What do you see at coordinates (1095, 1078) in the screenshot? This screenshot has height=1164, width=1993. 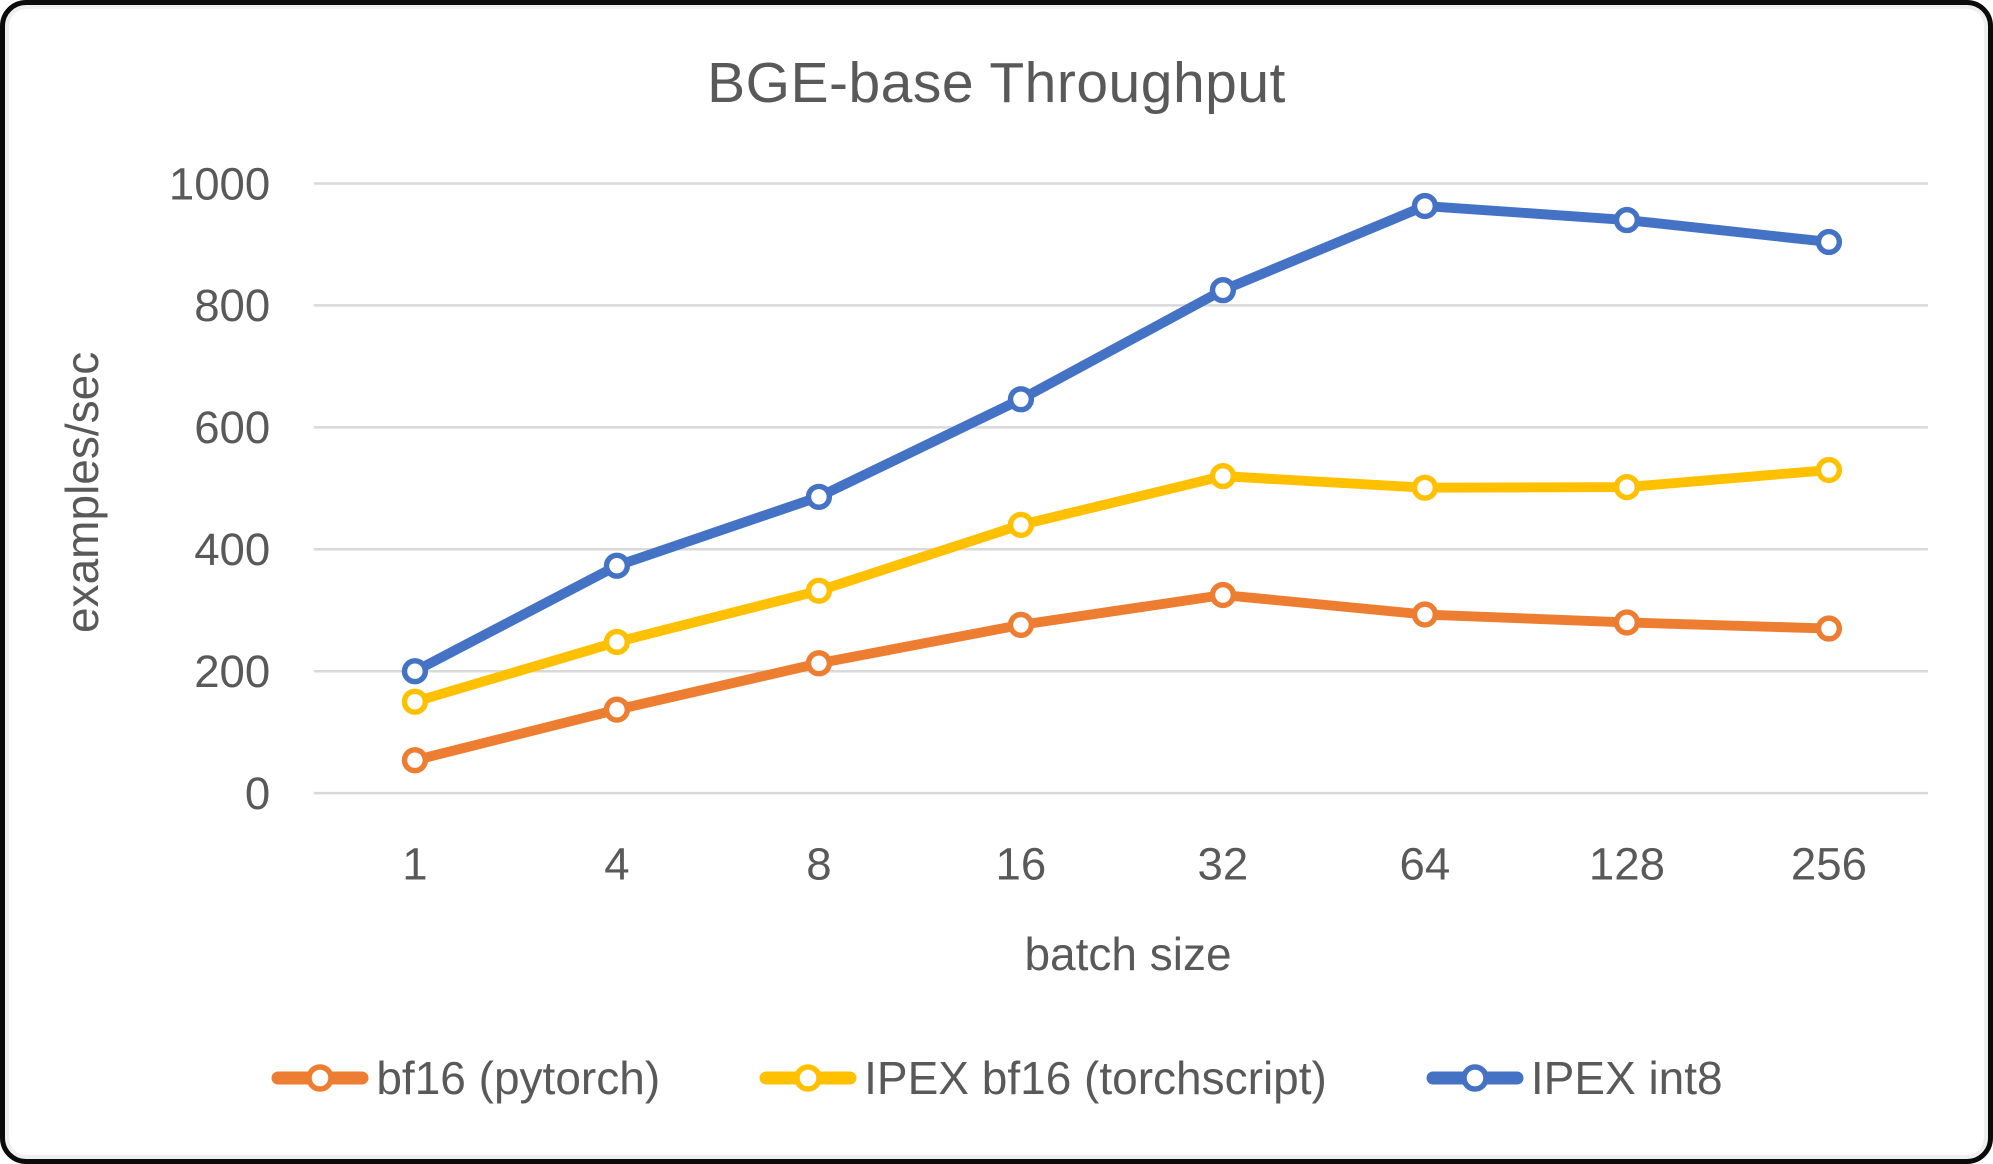 I see `legend-label: IPEX bf16 (torchscript)` at bounding box center [1095, 1078].